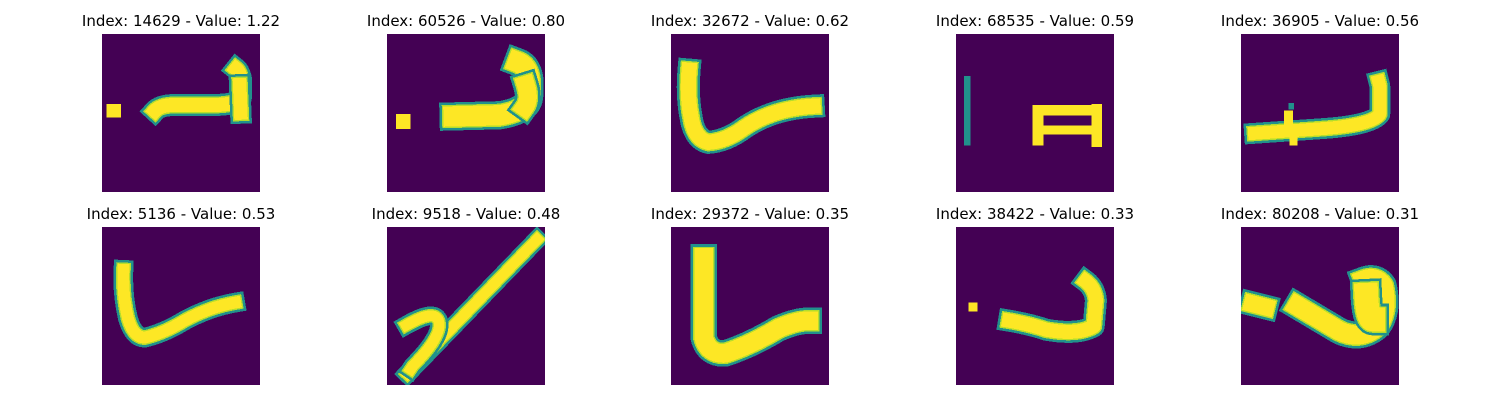 The height and width of the screenshot is (400, 1500). Describe the element at coordinates (466, 21) in the screenshot. I see `panel-title: Index: 60526 - Value: 0.80` at that location.